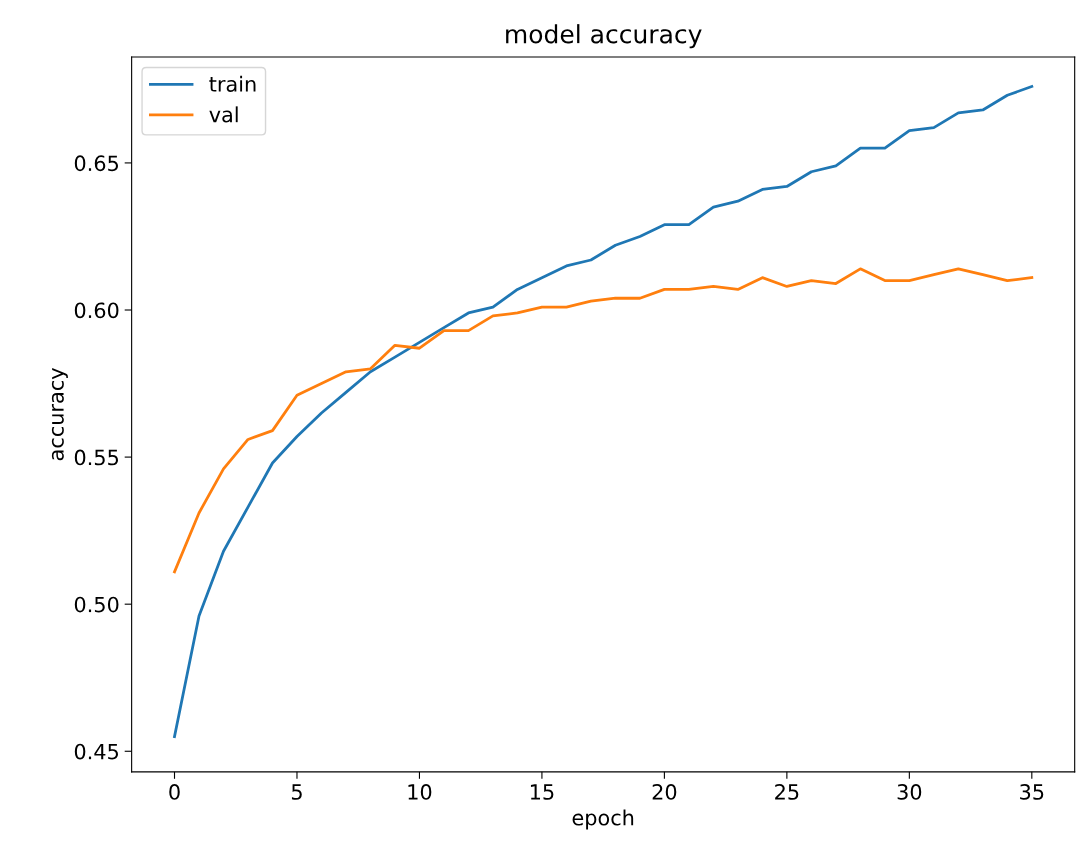 This screenshot has height=851, width=1079. Describe the element at coordinates (664, 792) in the screenshot. I see `x-tick-label: 20` at that location.